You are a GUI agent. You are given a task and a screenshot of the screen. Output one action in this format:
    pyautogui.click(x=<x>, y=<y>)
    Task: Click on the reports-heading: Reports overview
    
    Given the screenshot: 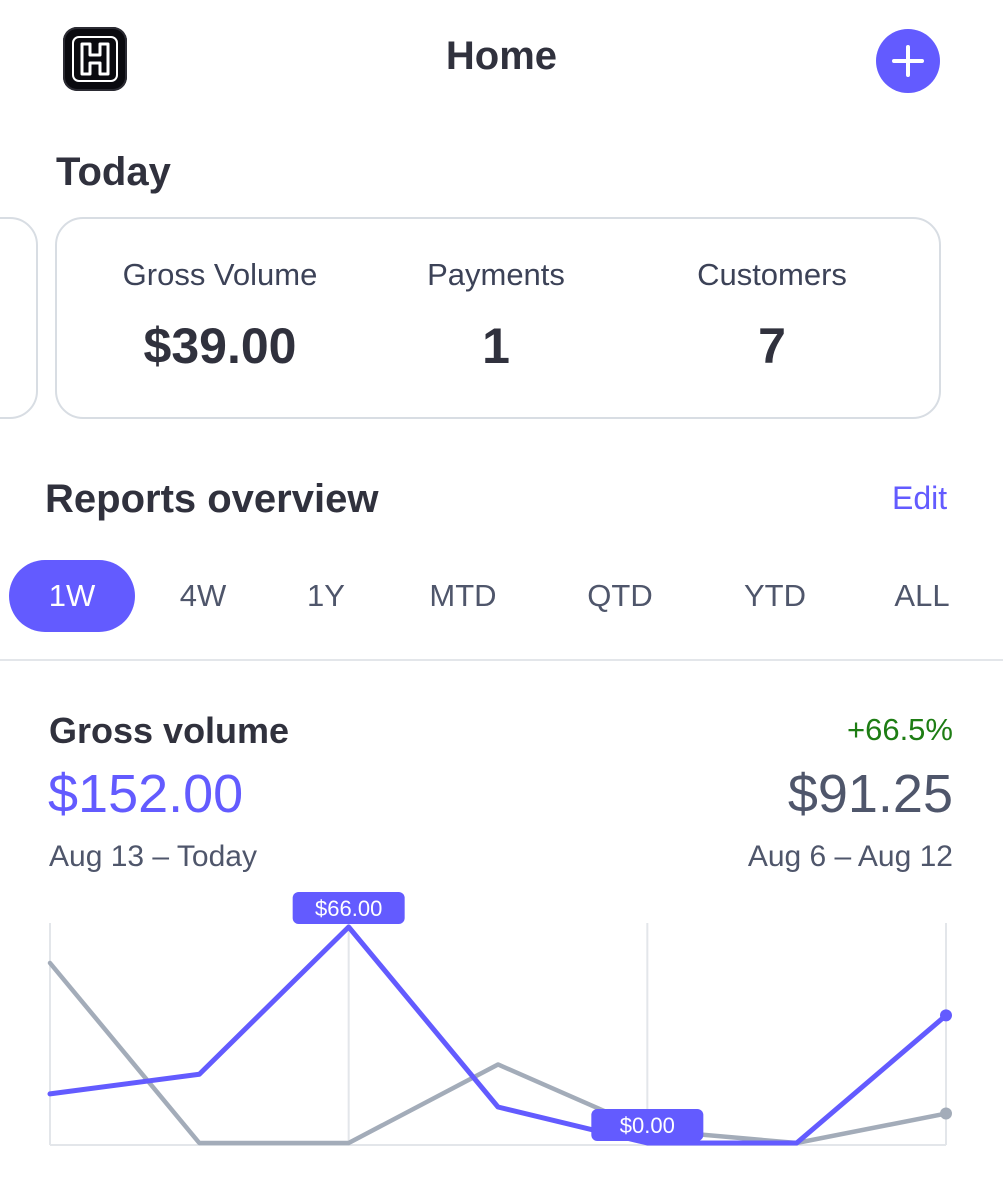 What is the action you would take?
    pyautogui.click(x=212, y=499)
    